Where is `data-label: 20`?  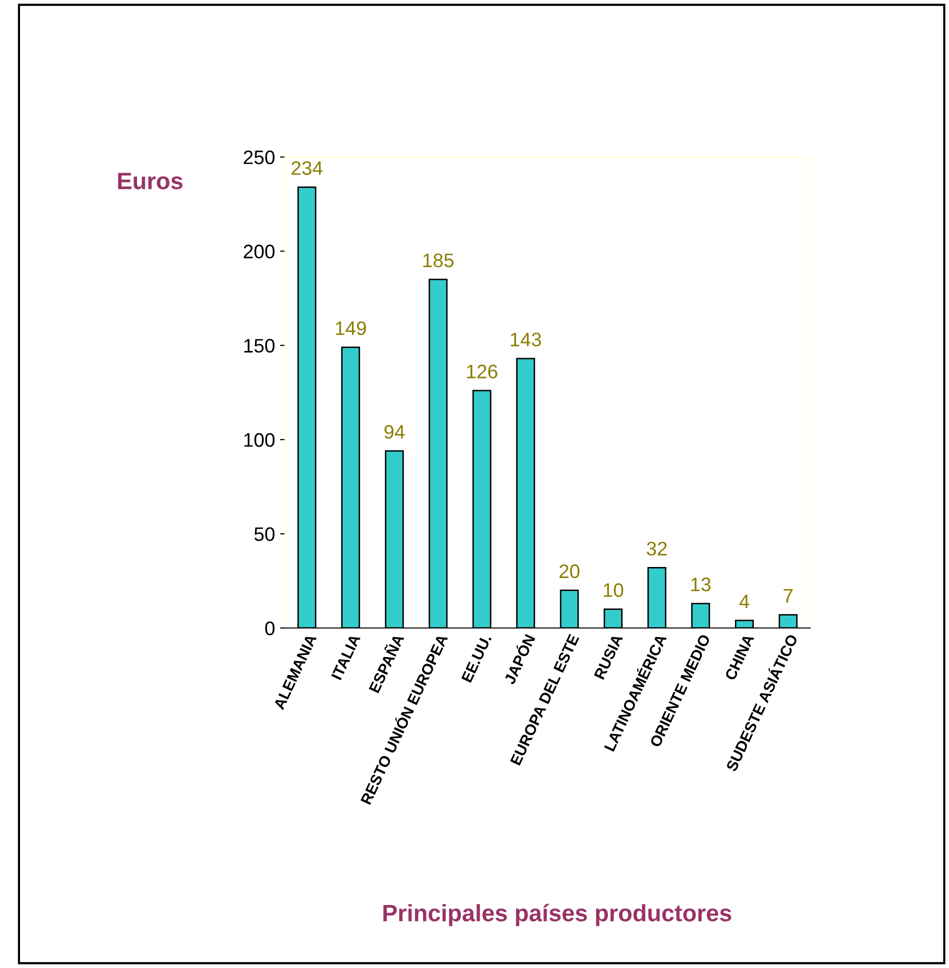 data-label: 20 is located at coordinates (570, 571).